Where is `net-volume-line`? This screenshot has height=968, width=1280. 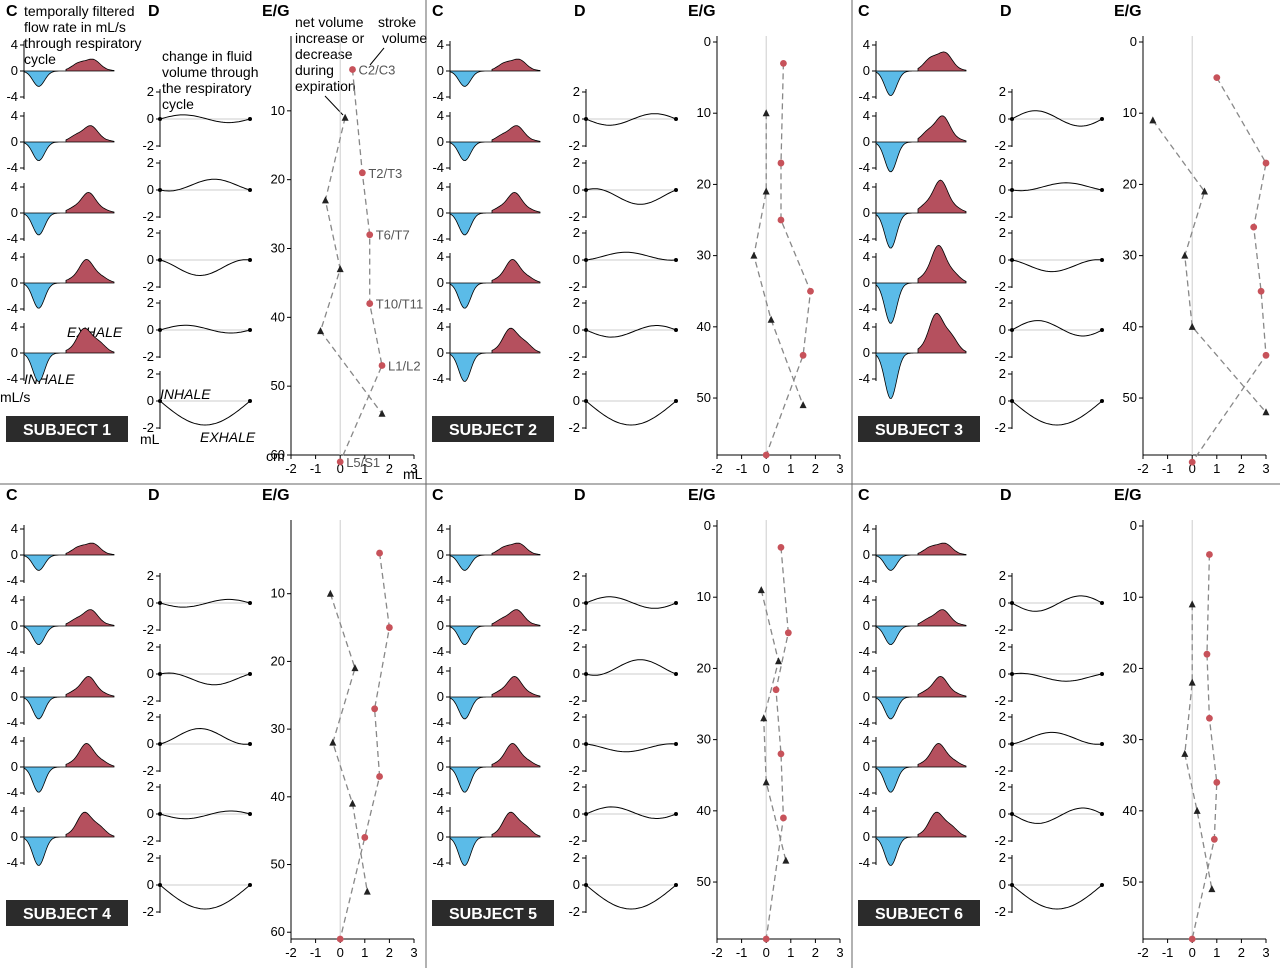 net-volume-line is located at coordinates (1198, 747).